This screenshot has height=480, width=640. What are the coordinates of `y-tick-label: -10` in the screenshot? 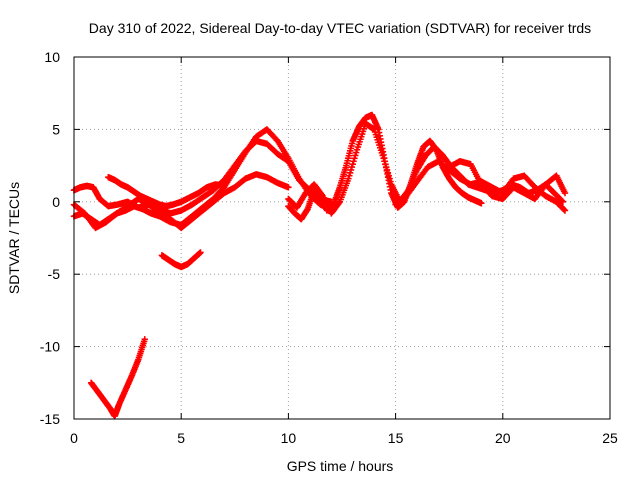 It's located at (50, 347).